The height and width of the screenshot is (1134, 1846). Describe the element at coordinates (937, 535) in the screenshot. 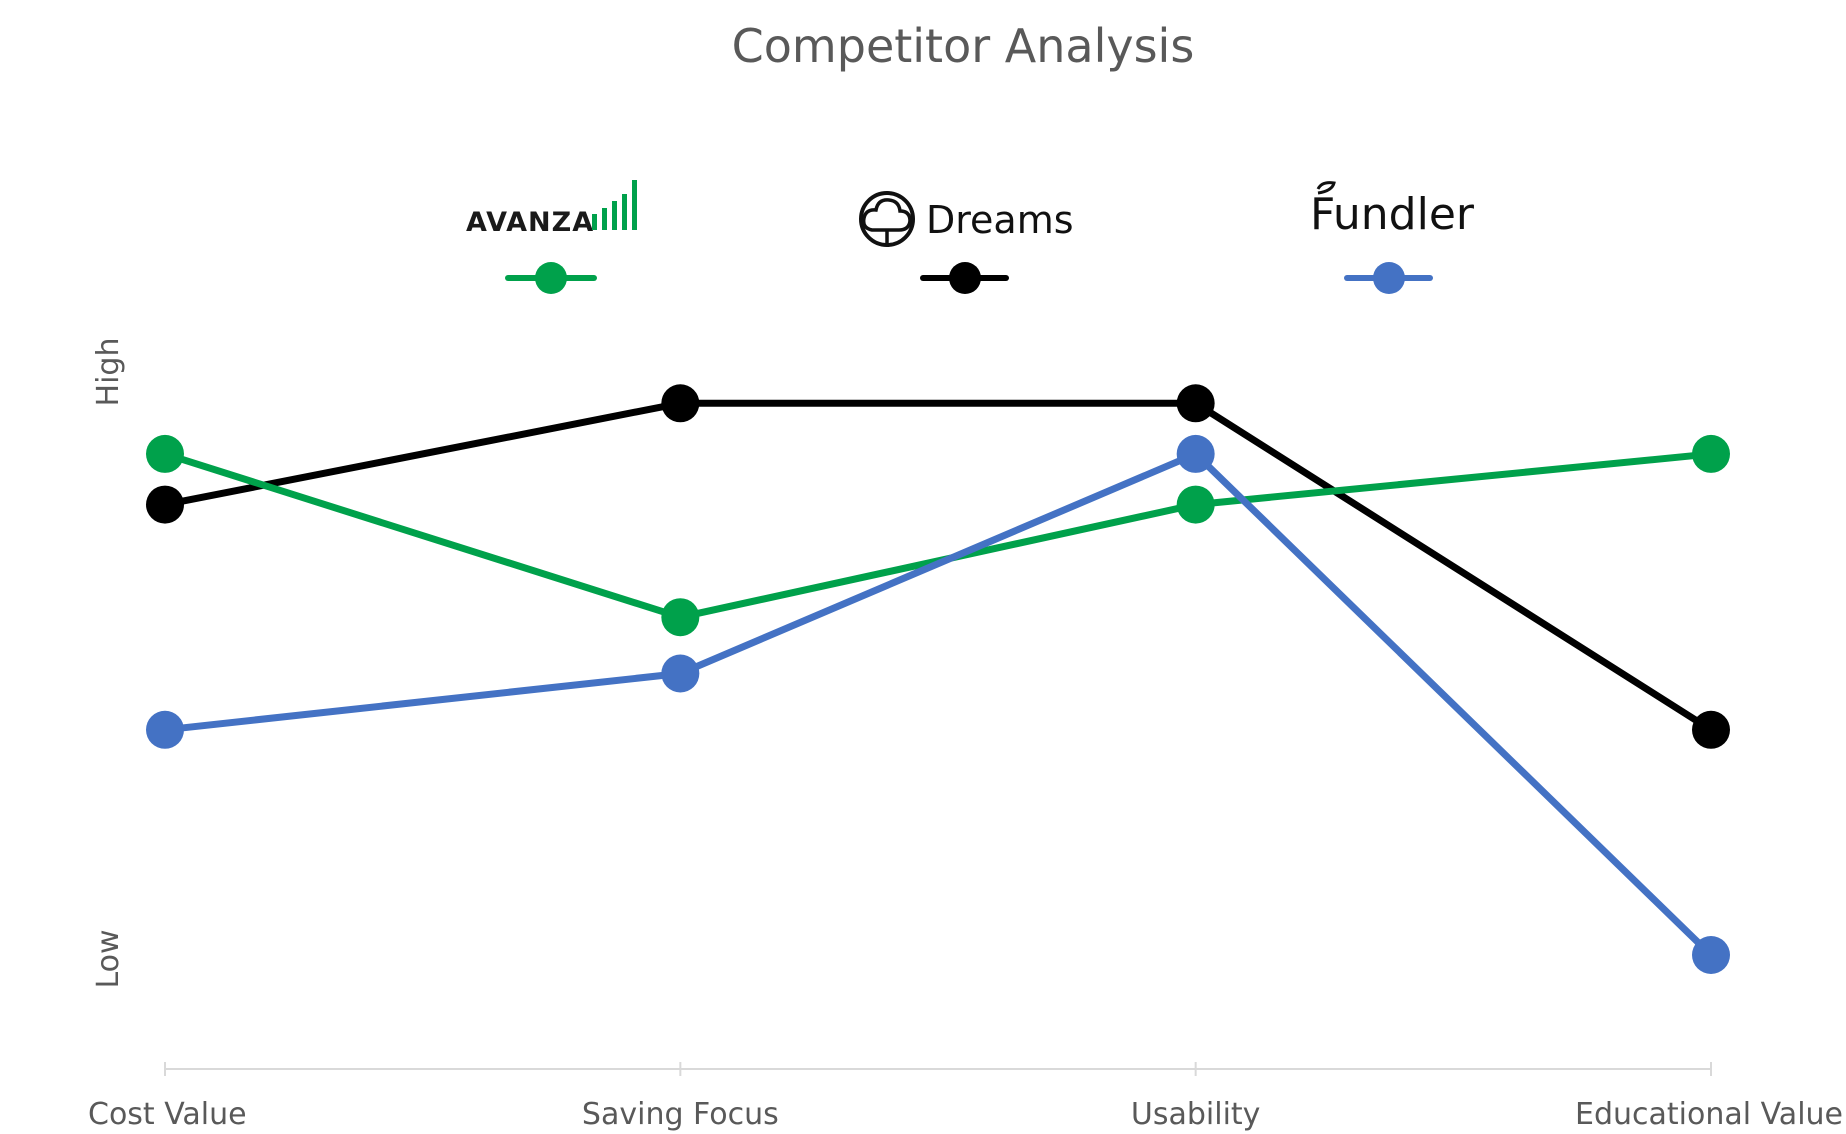

I see `series-line-avanza` at that location.